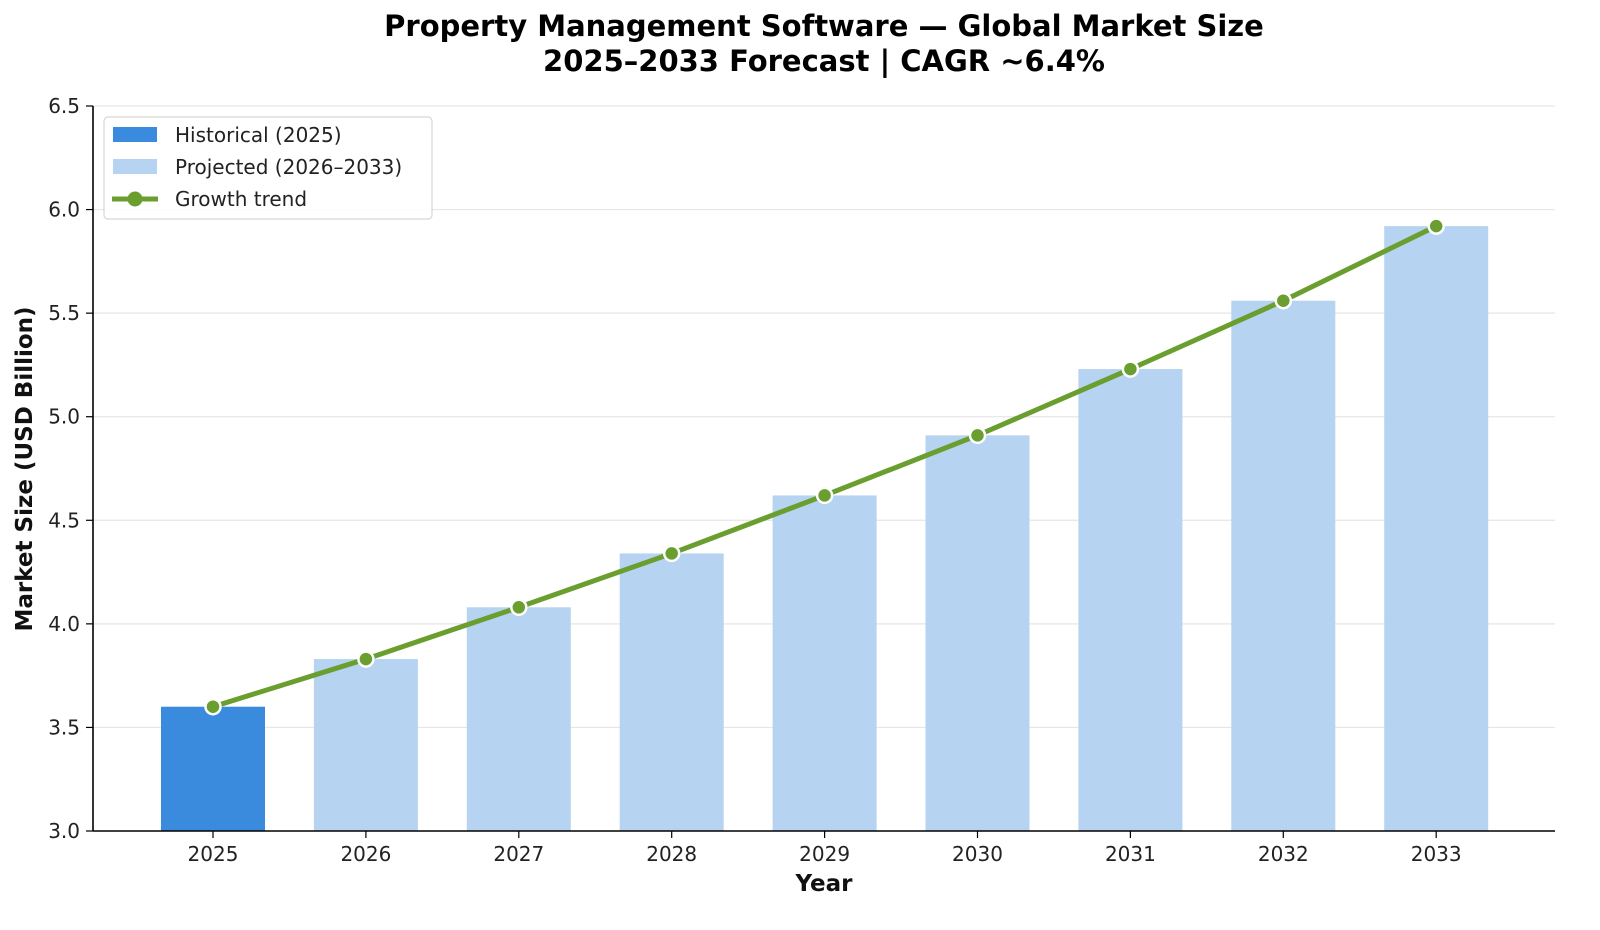 This screenshot has width=1600, height=930. I want to click on bar-projected-2027, so click(518, 719).